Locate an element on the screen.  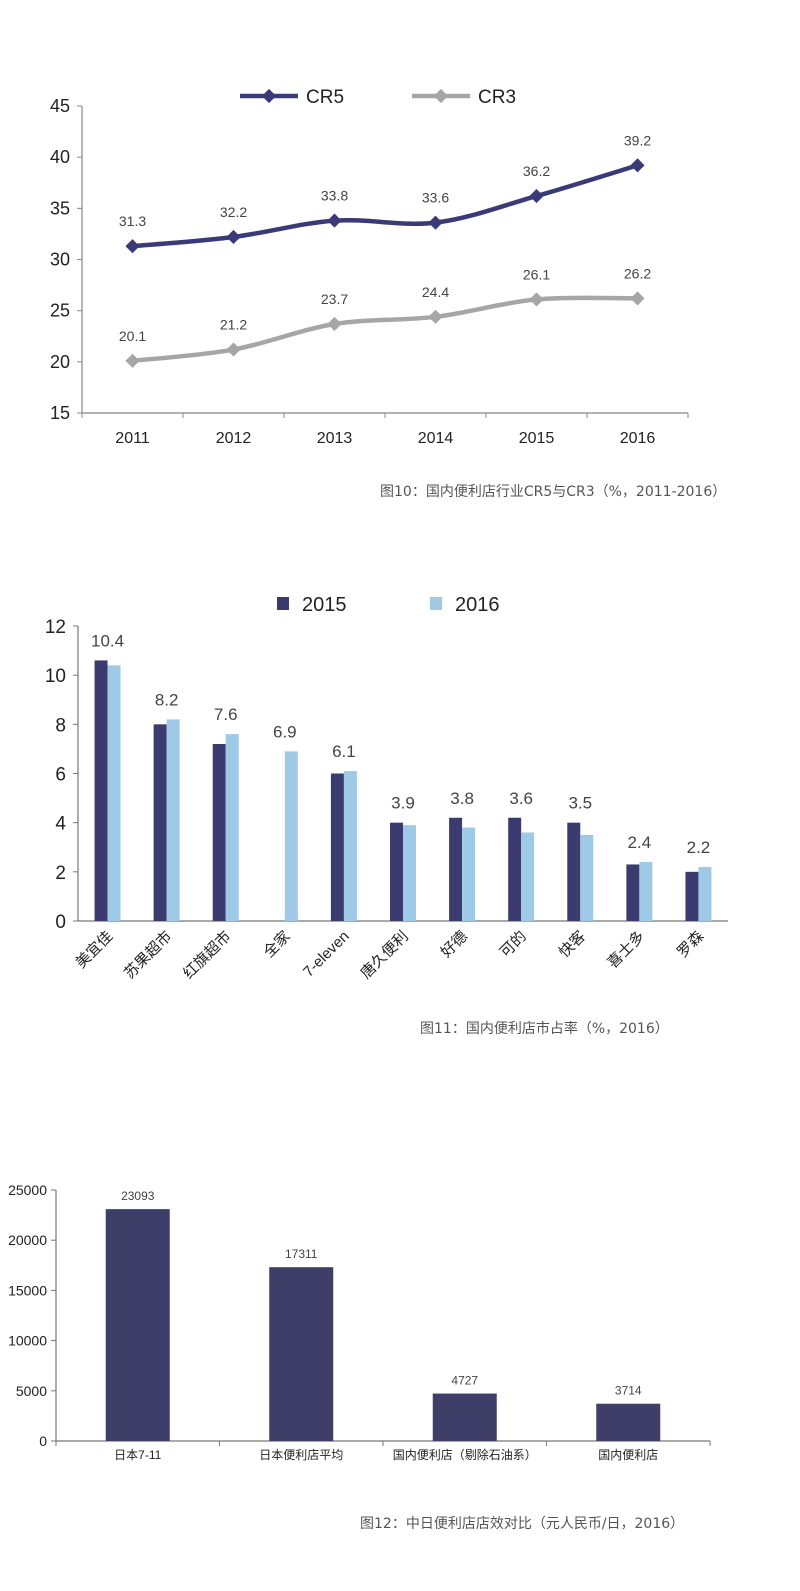
data-label: 6.1 is located at coordinates (344, 751).